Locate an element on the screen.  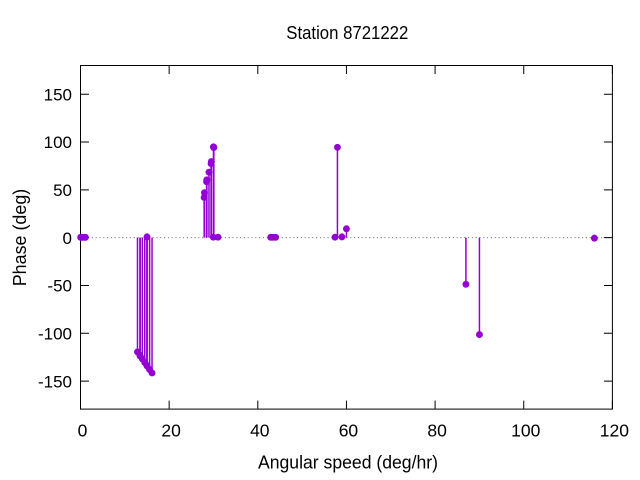
svg-text: -150 is located at coordinates (55, 381).